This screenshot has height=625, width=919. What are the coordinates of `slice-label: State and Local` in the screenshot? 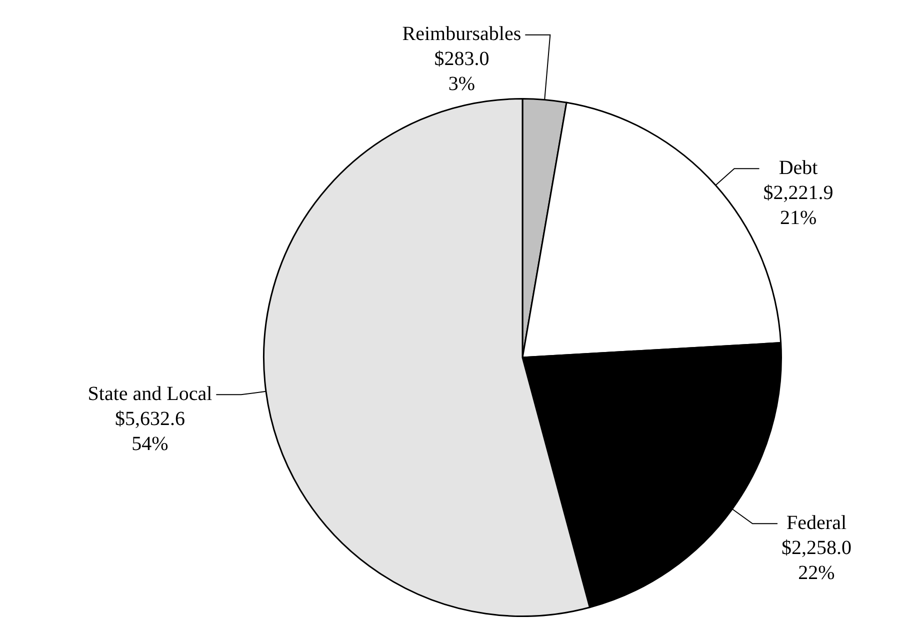 It's located at (150, 393).